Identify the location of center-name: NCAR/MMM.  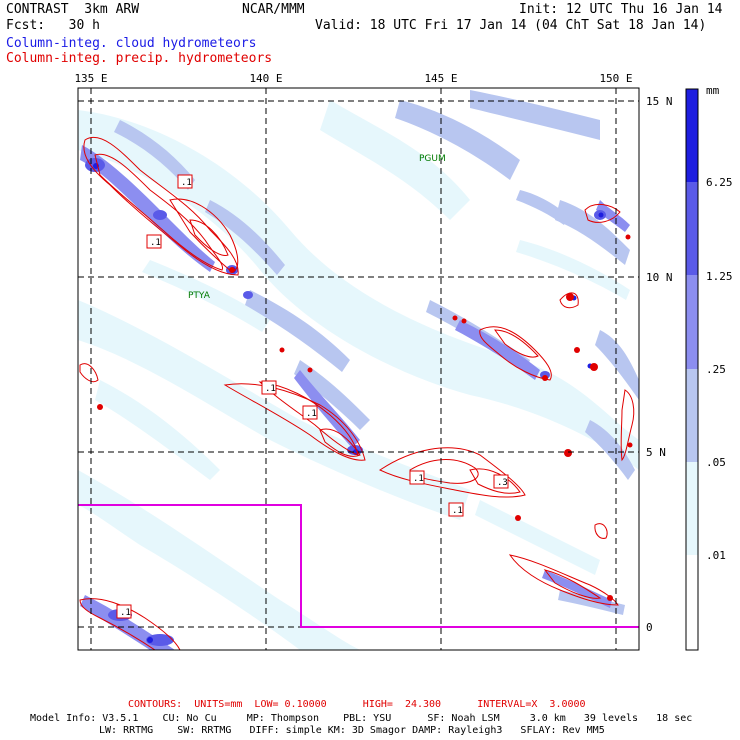
(273, 9).